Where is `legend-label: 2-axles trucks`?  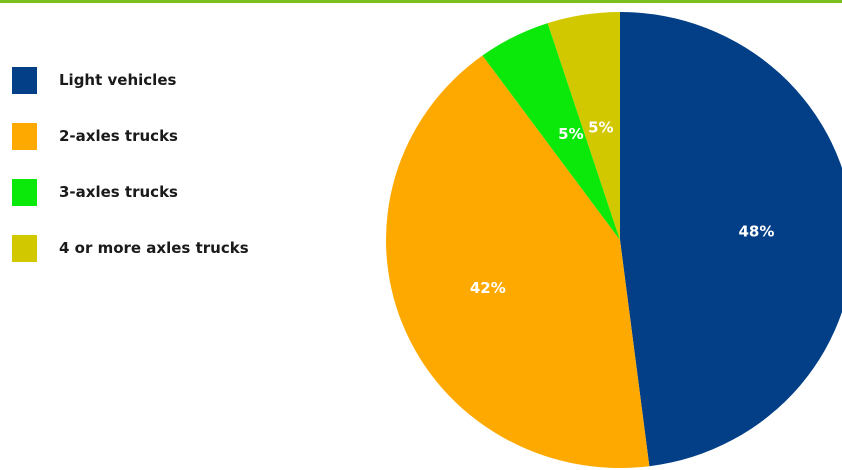 legend-label: 2-axles trucks is located at coordinates (118, 136).